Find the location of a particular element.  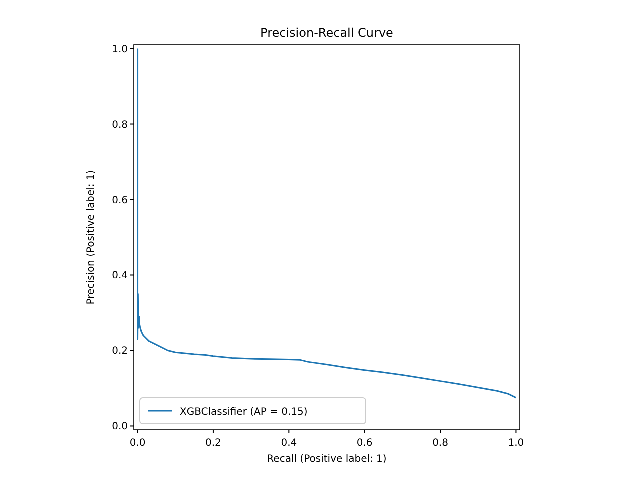

x-tick-label: 0.6 is located at coordinates (364, 443).